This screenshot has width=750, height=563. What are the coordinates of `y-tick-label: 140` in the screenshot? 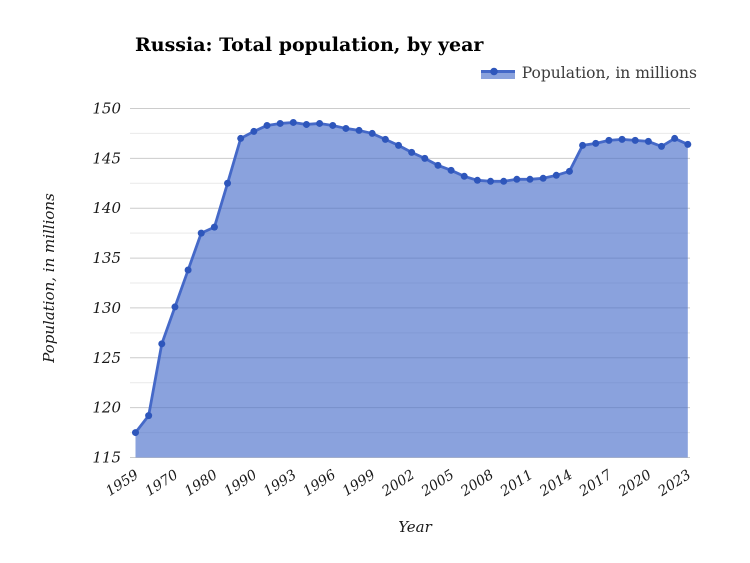 It's located at (106, 208).